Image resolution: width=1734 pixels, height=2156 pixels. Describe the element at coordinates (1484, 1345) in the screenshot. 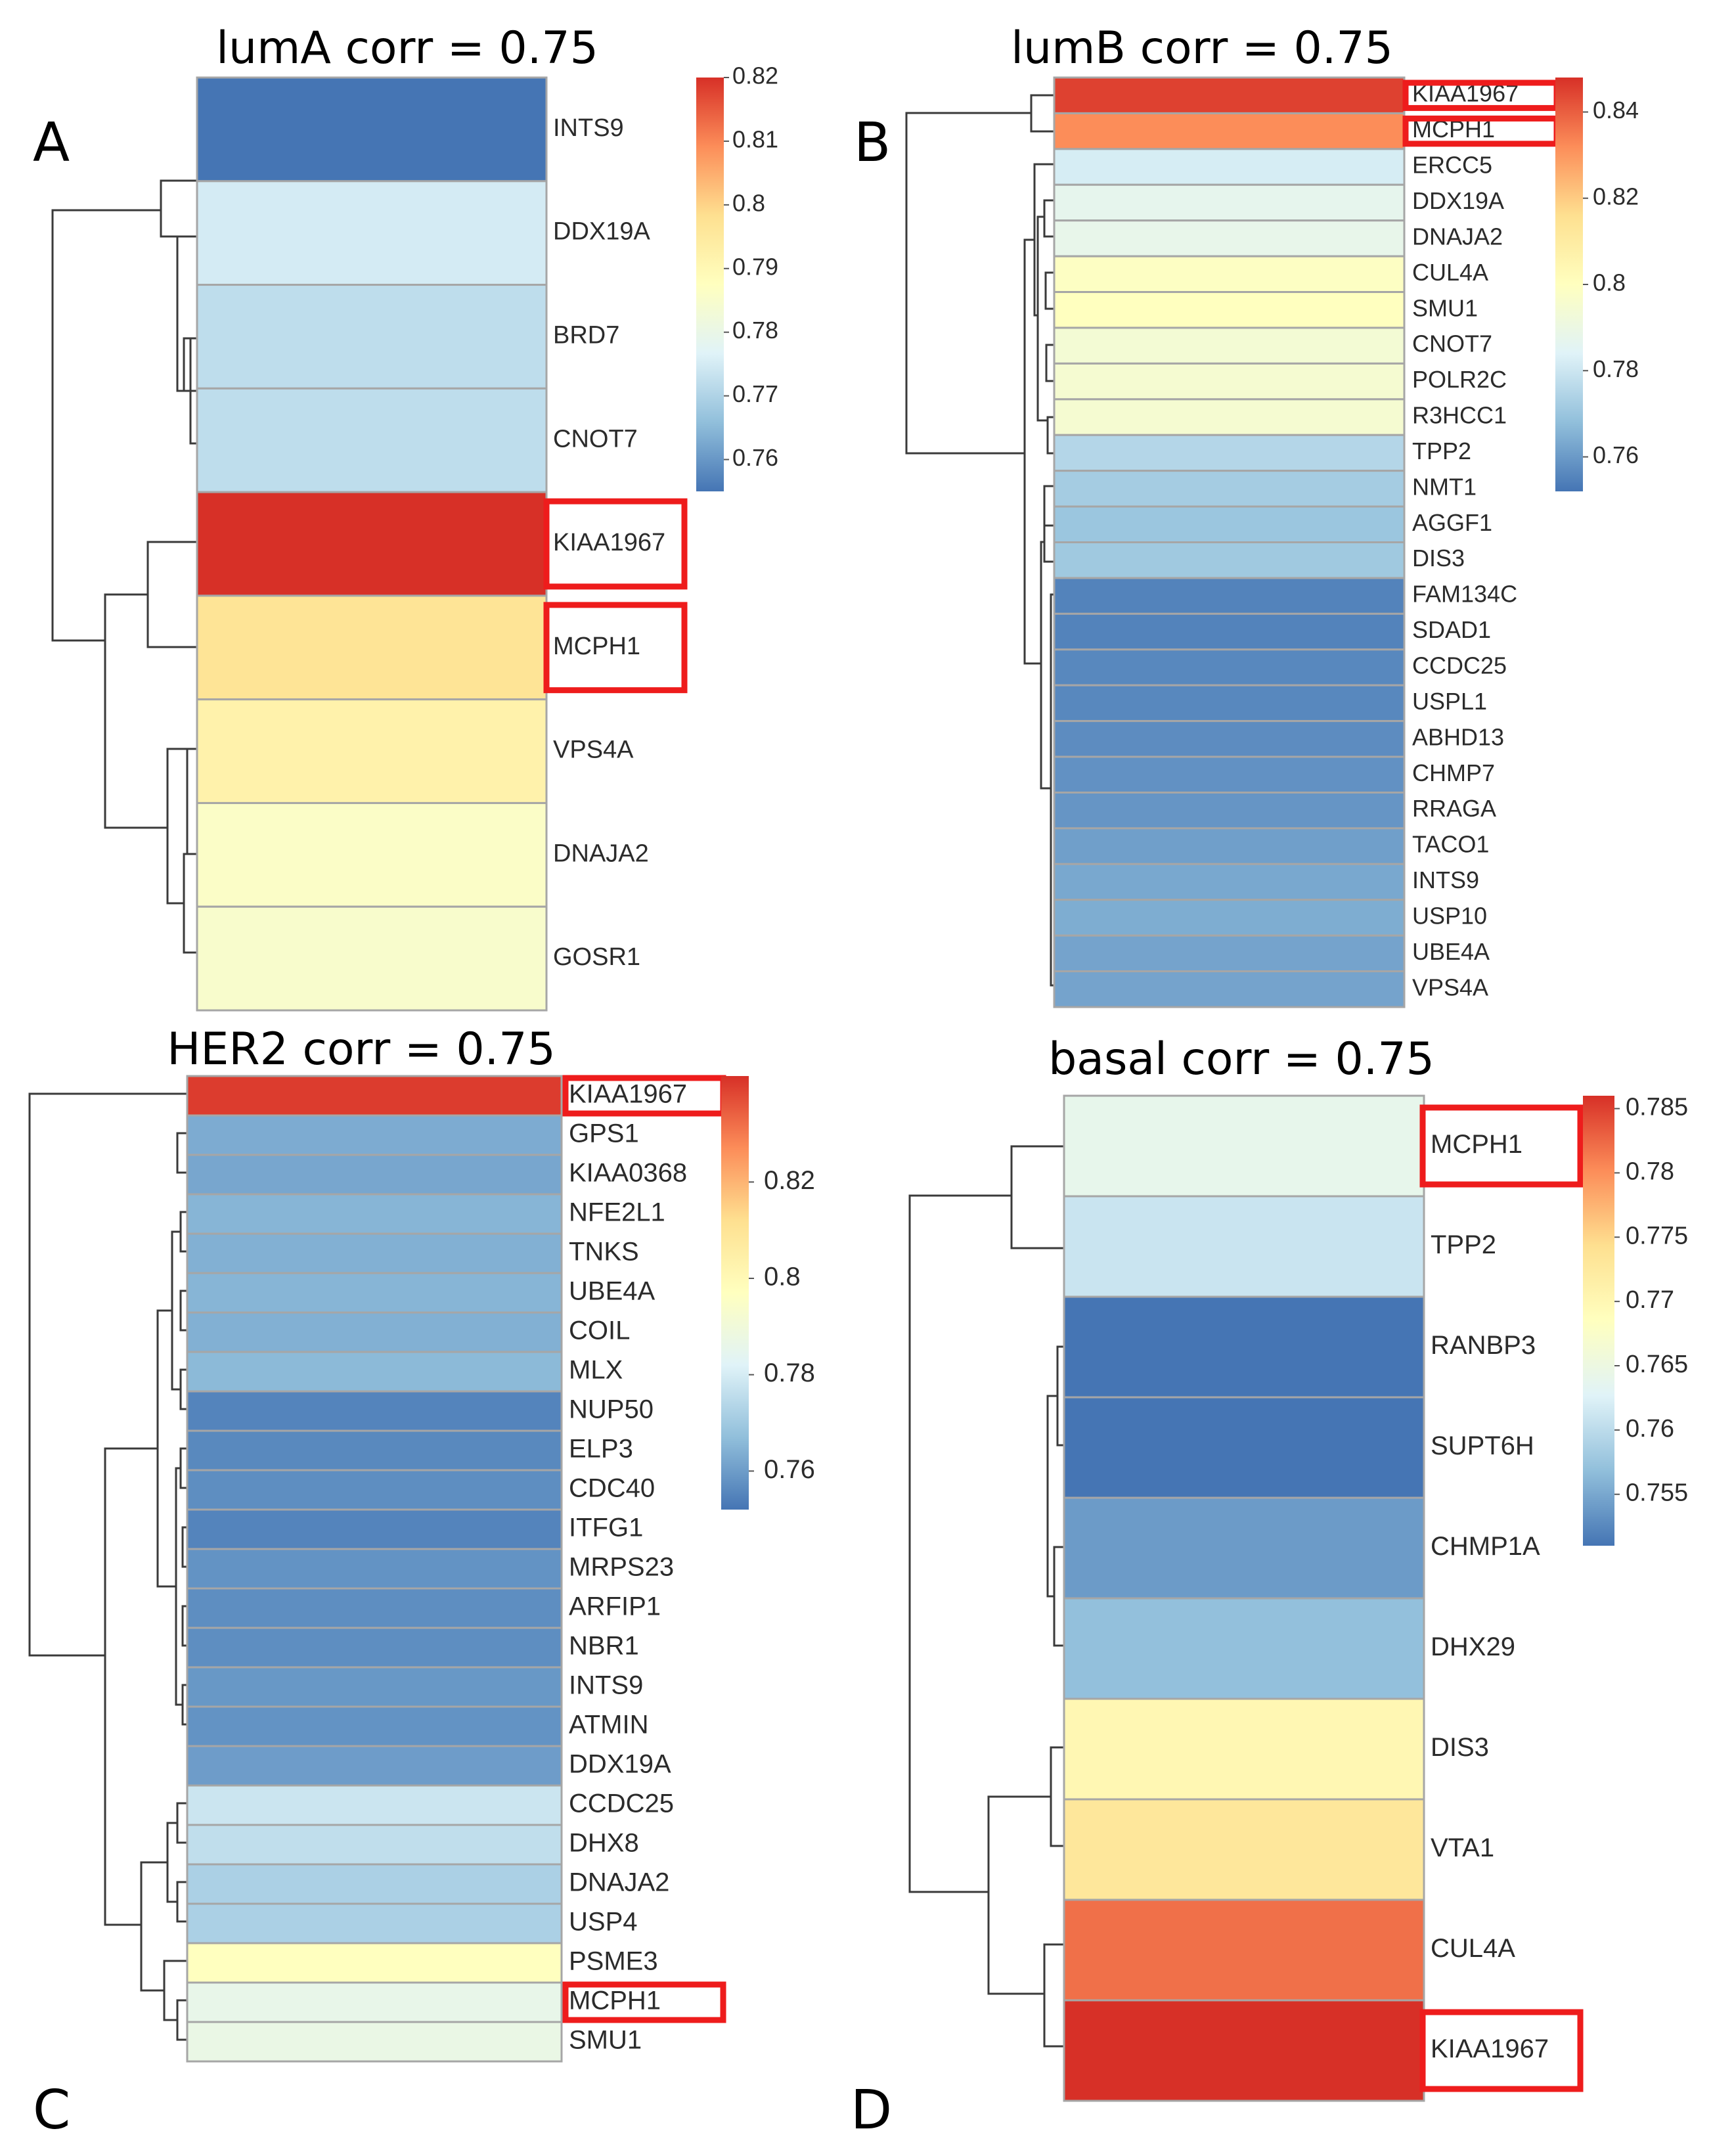

I see `gene-label: RANBP3` at that location.